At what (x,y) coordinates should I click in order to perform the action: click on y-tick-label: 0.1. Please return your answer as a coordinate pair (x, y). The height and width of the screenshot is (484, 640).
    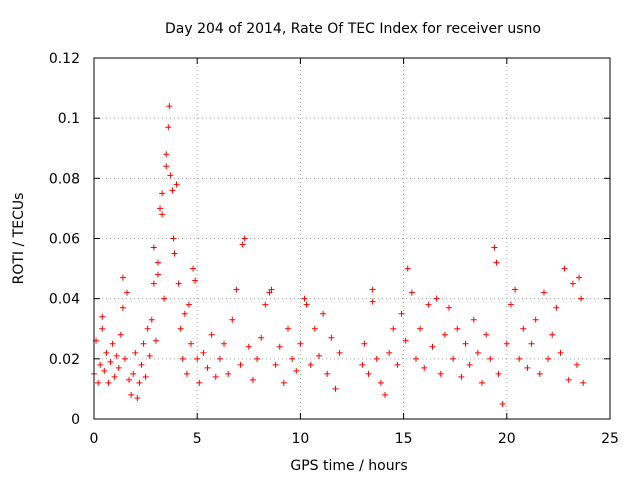
    Looking at the image, I should click on (69, 119).